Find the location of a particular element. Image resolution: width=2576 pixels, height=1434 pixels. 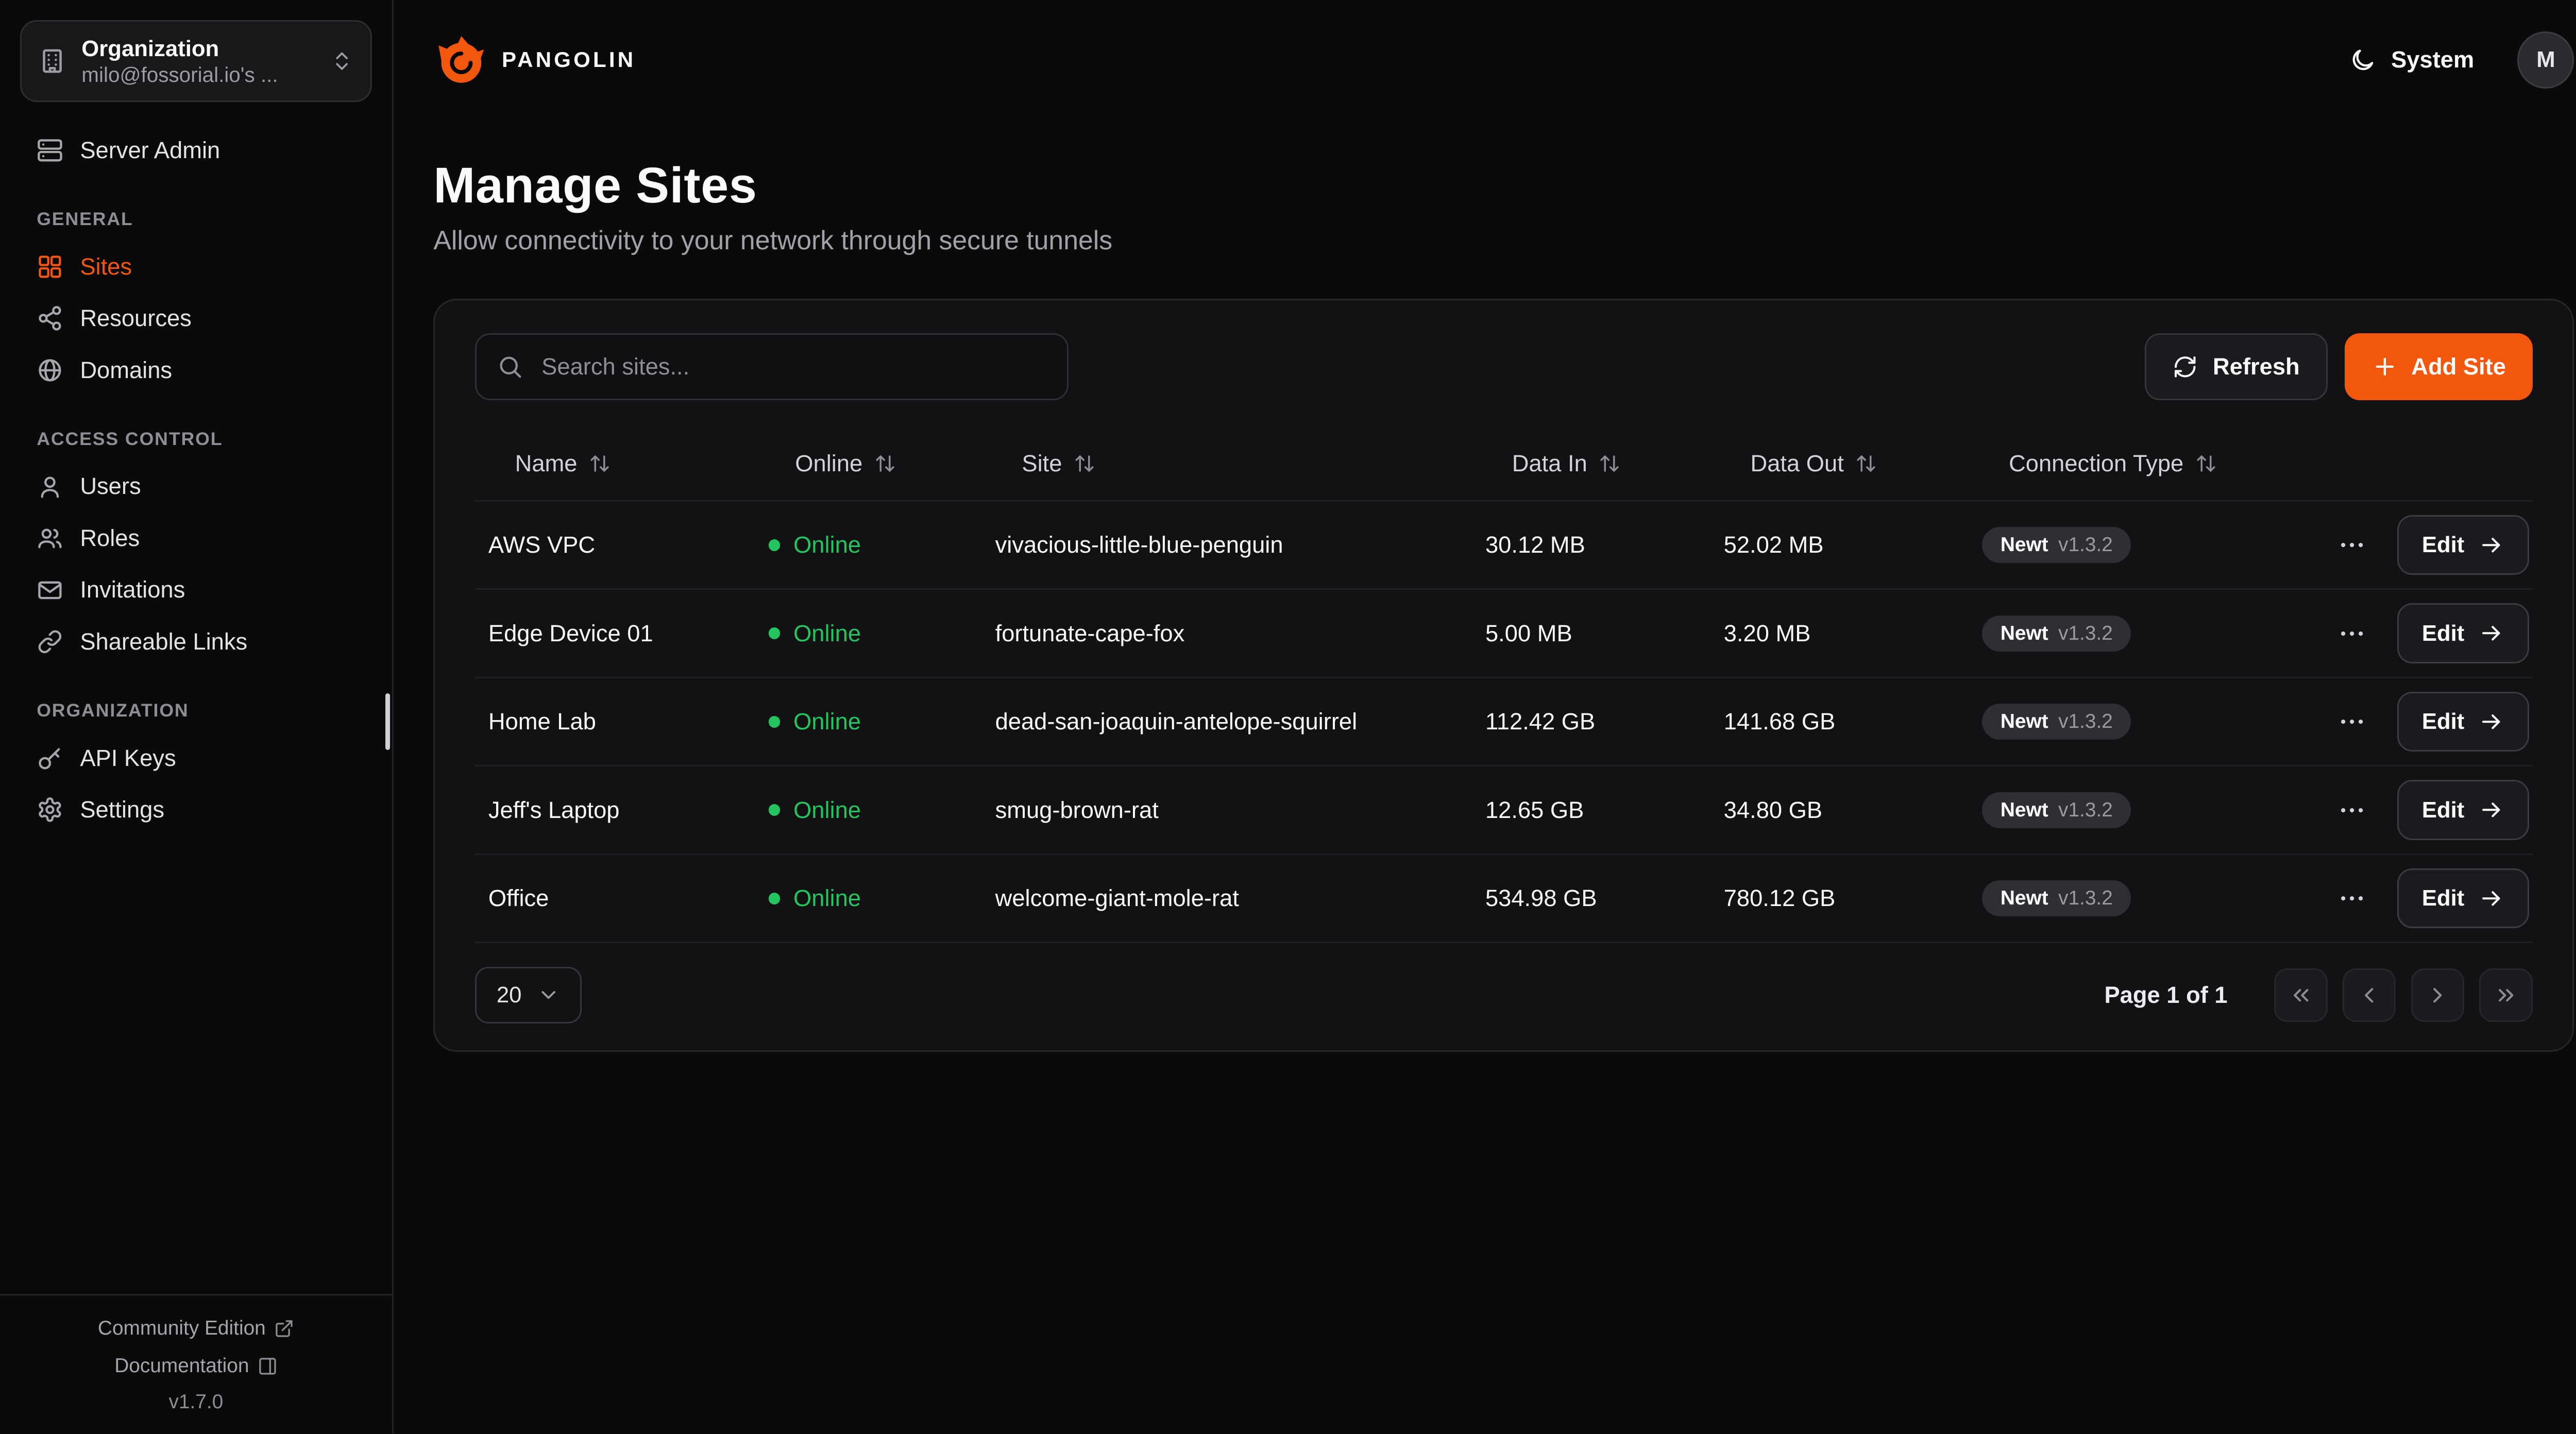

pagination-first-button is located at coordinates (2301, 995).